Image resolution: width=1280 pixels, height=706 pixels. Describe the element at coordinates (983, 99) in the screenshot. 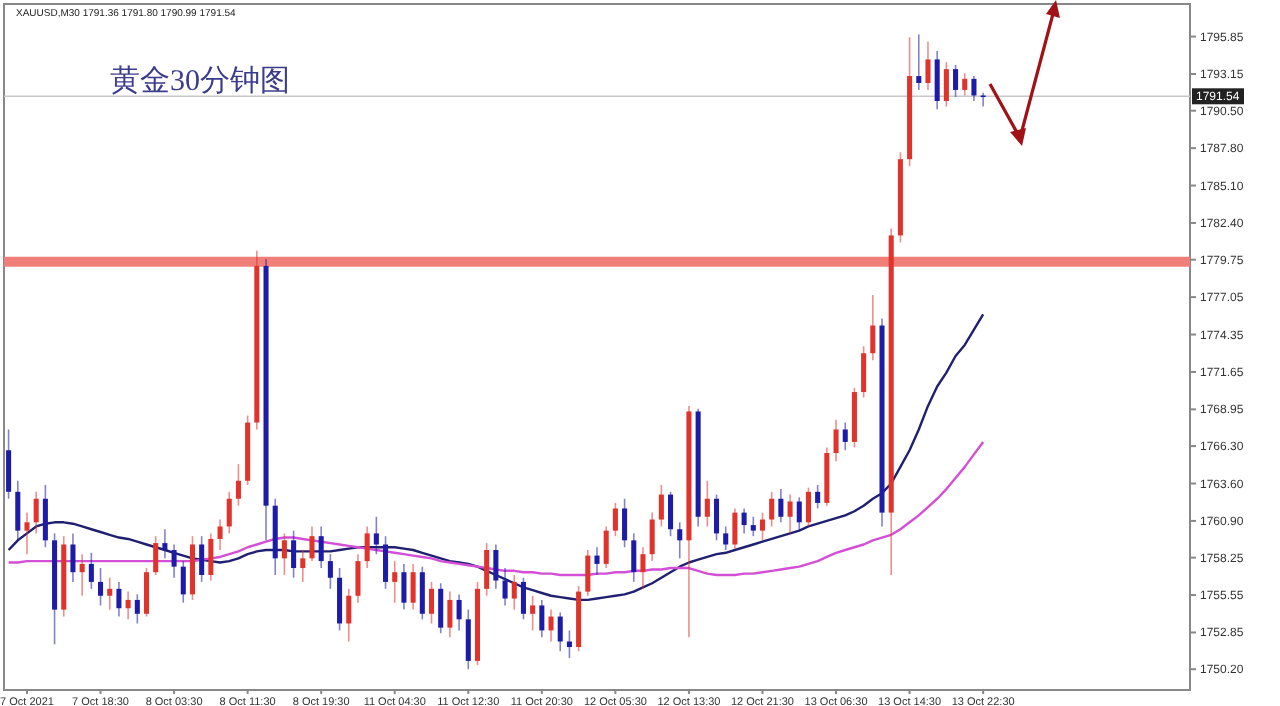

I see `candlestick` at that location.